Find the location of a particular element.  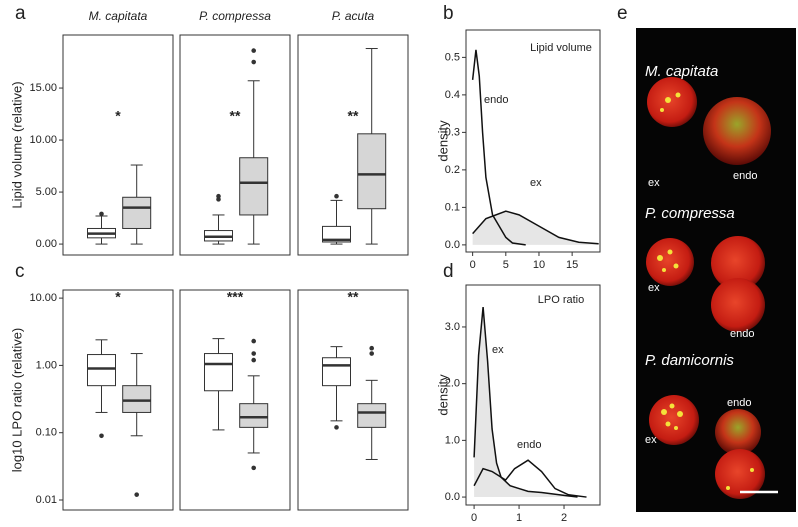

facet-title: M. capitata is located at coordinates (118, 16).